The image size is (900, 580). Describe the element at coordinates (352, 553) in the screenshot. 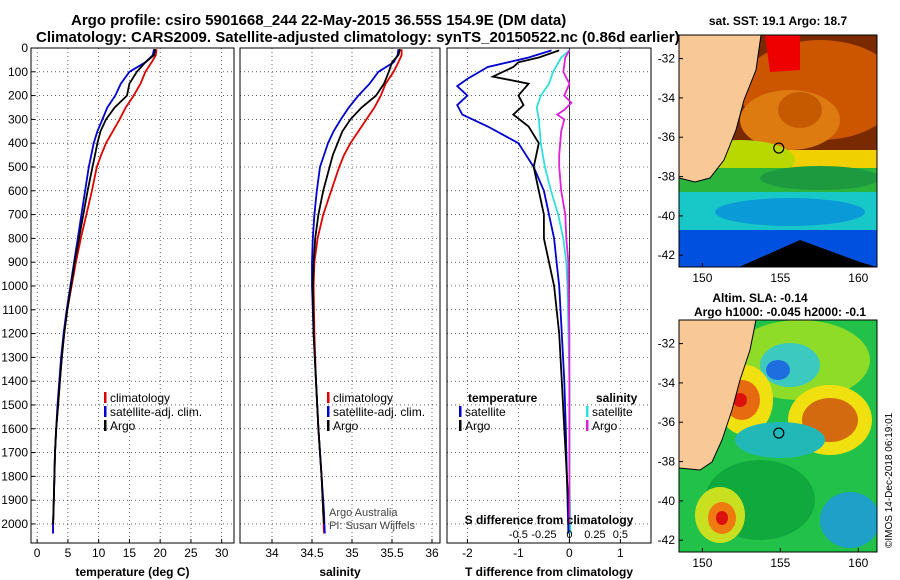

I see `x-tick-label: 35` at that location.